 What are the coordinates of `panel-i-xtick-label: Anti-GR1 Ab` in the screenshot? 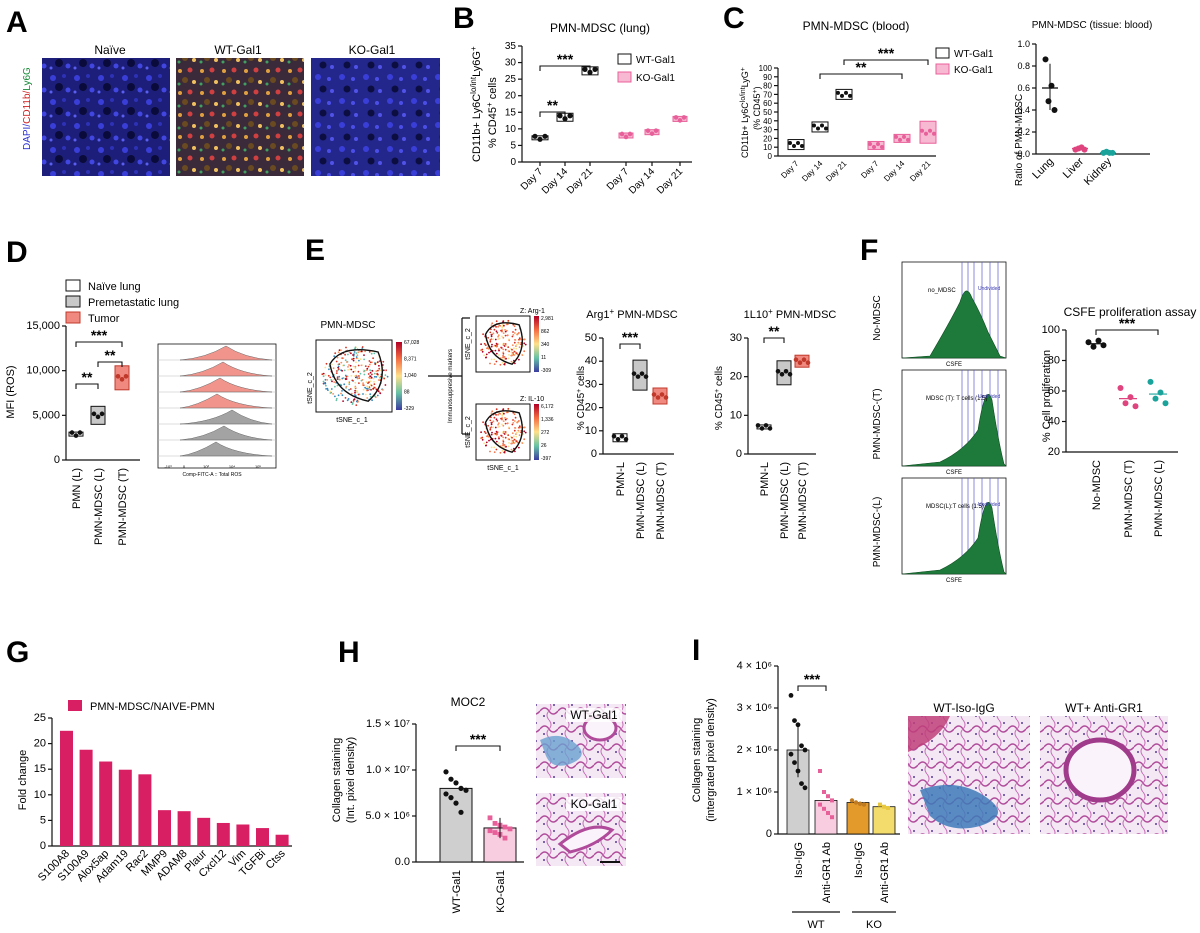 It's located at (827, 872).